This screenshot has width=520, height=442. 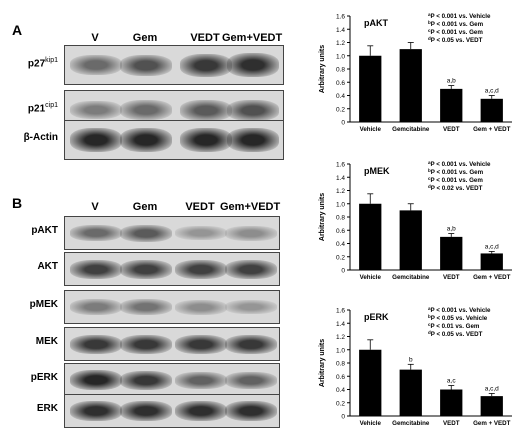 What do you see at coordinates (43, 304) in the screenshot?
I see `blot-label-main: pMEK` at bounding box center [43, 304].